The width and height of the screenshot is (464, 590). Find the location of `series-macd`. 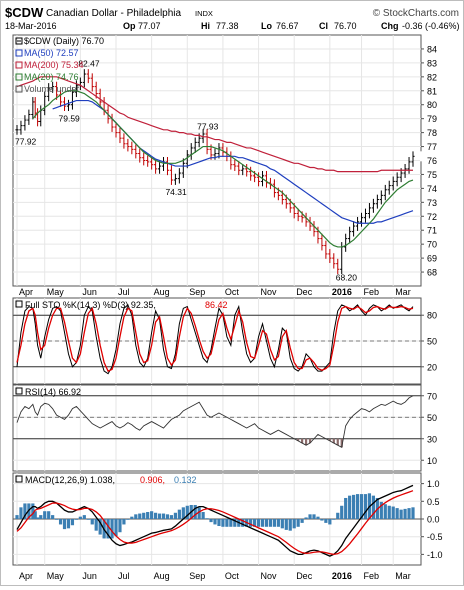

series-macd is located at coordinates (215, 520).